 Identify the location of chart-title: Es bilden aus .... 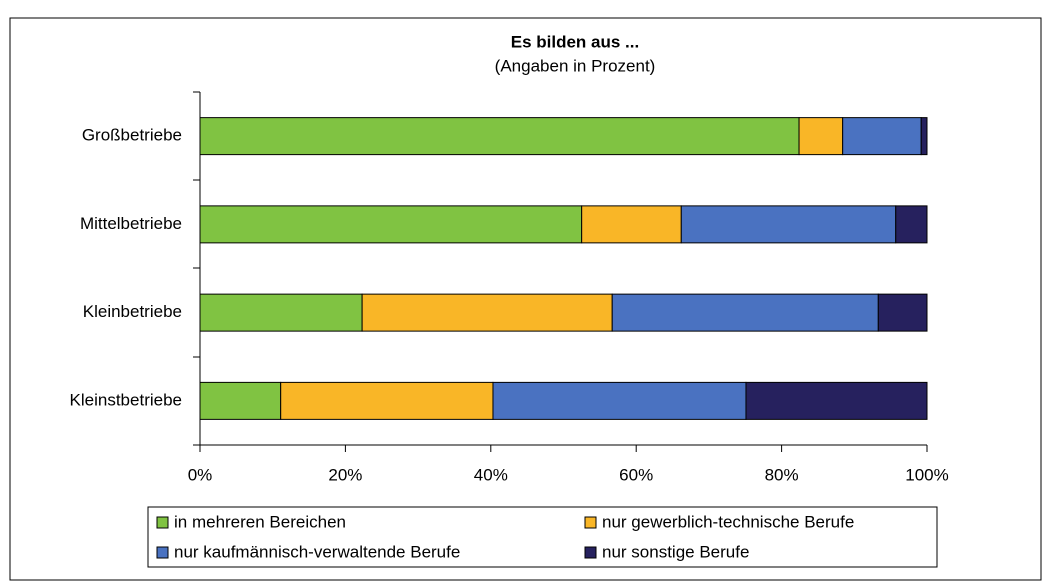
(575, 41).